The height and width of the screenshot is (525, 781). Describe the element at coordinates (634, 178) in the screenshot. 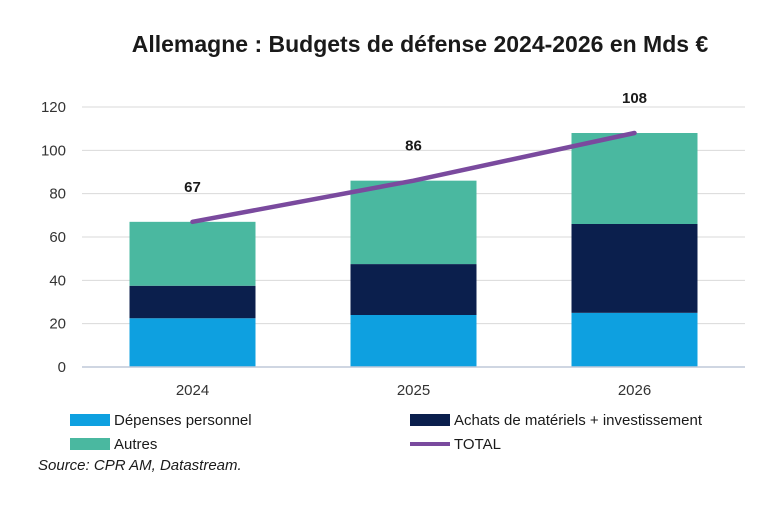

I see `bar-autres-2026` at that location.